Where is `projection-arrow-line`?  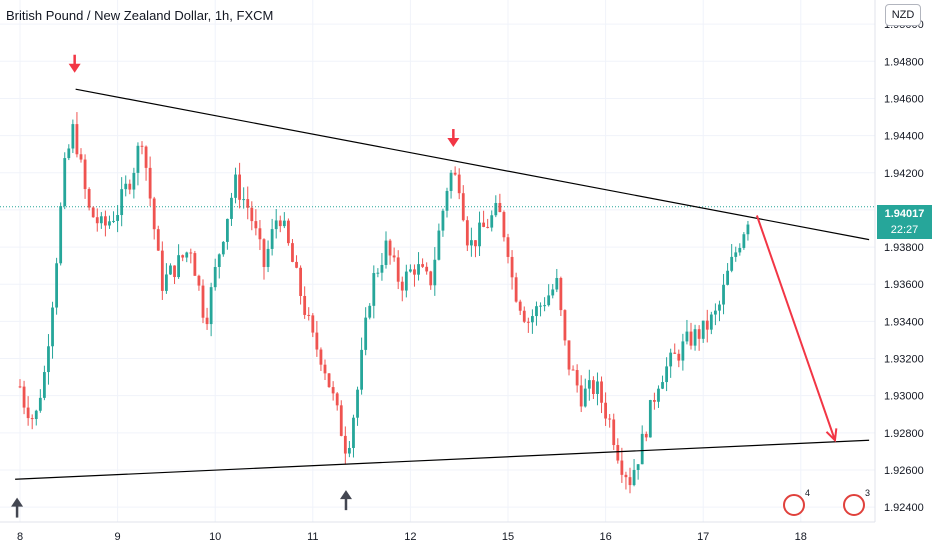
projection-arrow-line is located at coordinates (795, 328).